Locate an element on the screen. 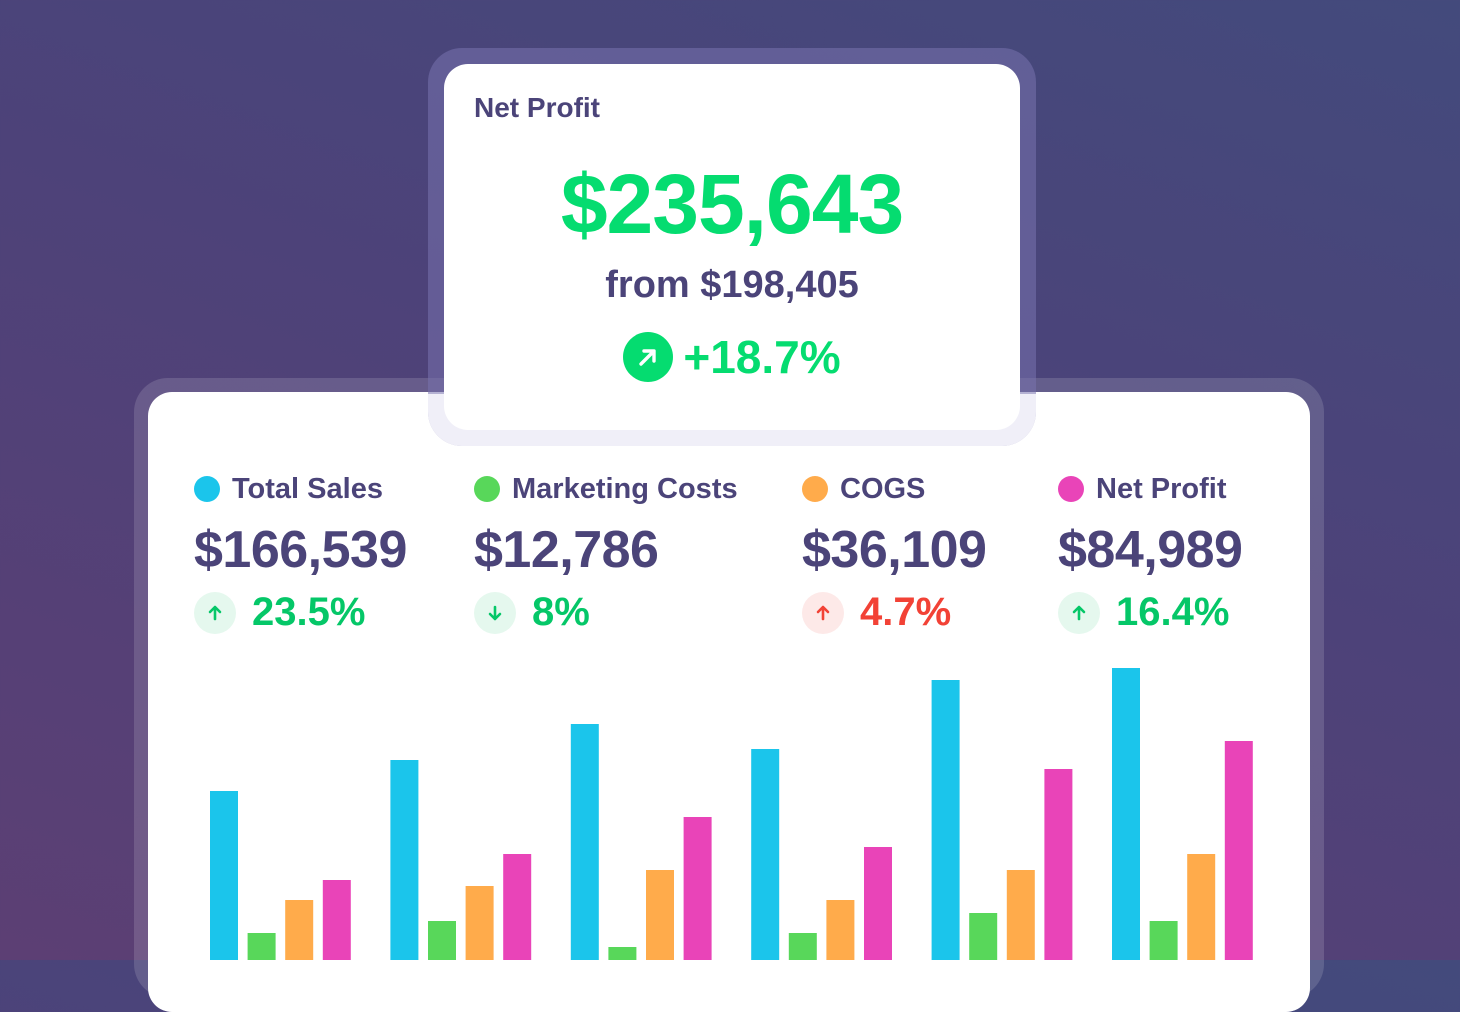 The image size is (1460, 1012). stat-label-row: Net Profit is located at coordinates (1150, 489).